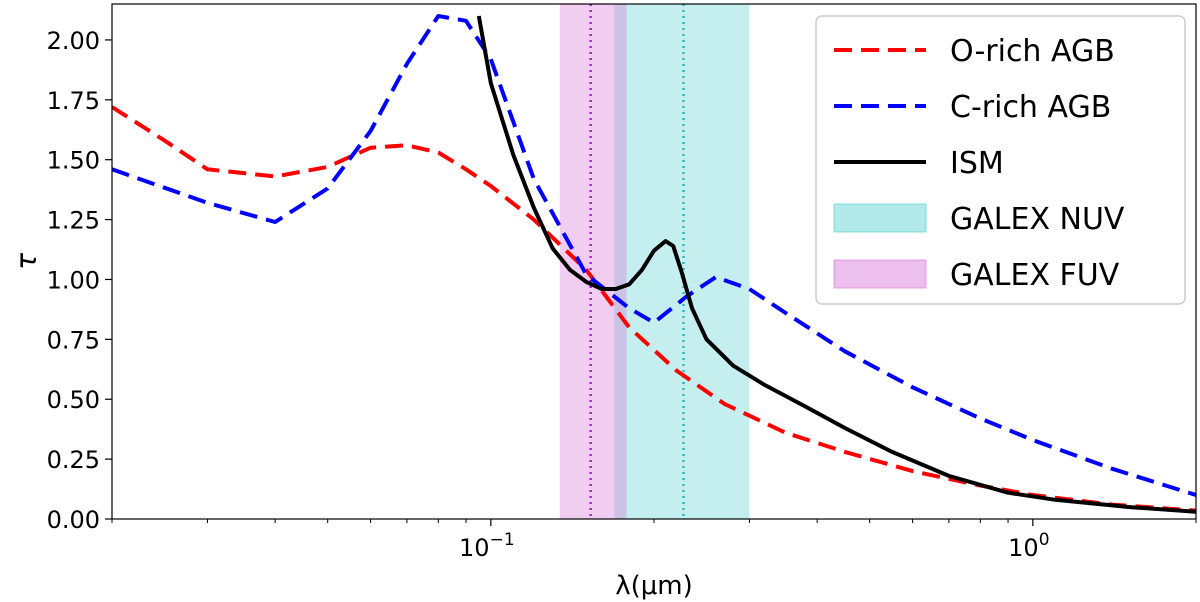 The height and width of the screenshot is (602, 1200). What do you see at coordinates (73, 101) in the screenshot?
I see `y-tick-label: 1.75` at bounding box center [73, 101].